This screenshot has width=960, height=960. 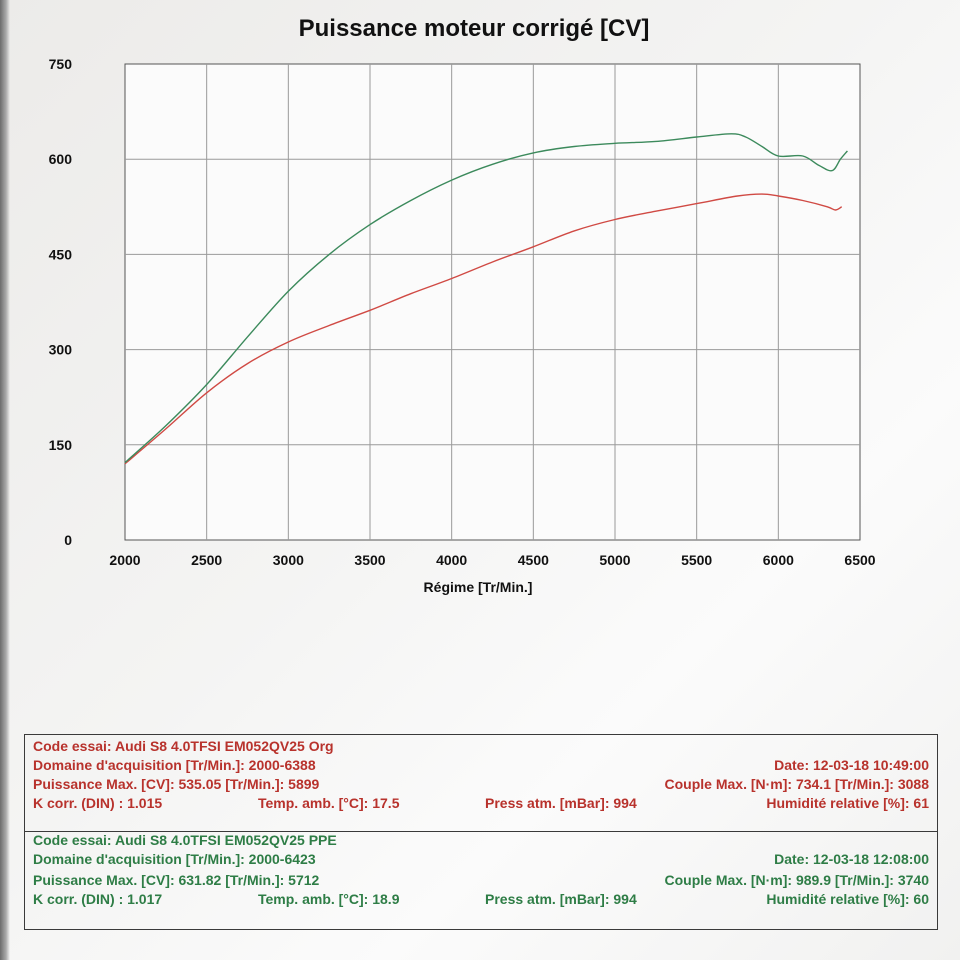 What do you see at coordinates (68, 540) in the screenshot?
I see `y-tick-label: 0` at bounding box center [68, 540].